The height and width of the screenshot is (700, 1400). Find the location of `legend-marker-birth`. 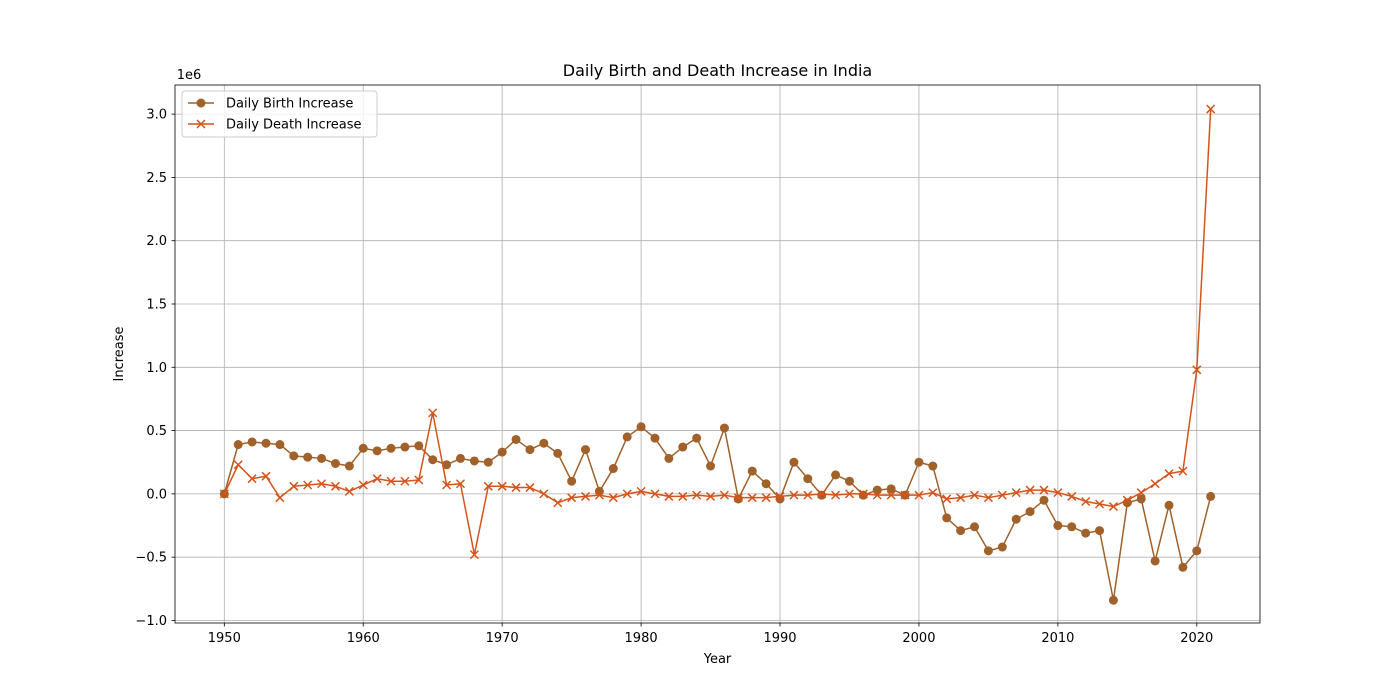

legend-marker-birth is located at coordinates (201, 103).